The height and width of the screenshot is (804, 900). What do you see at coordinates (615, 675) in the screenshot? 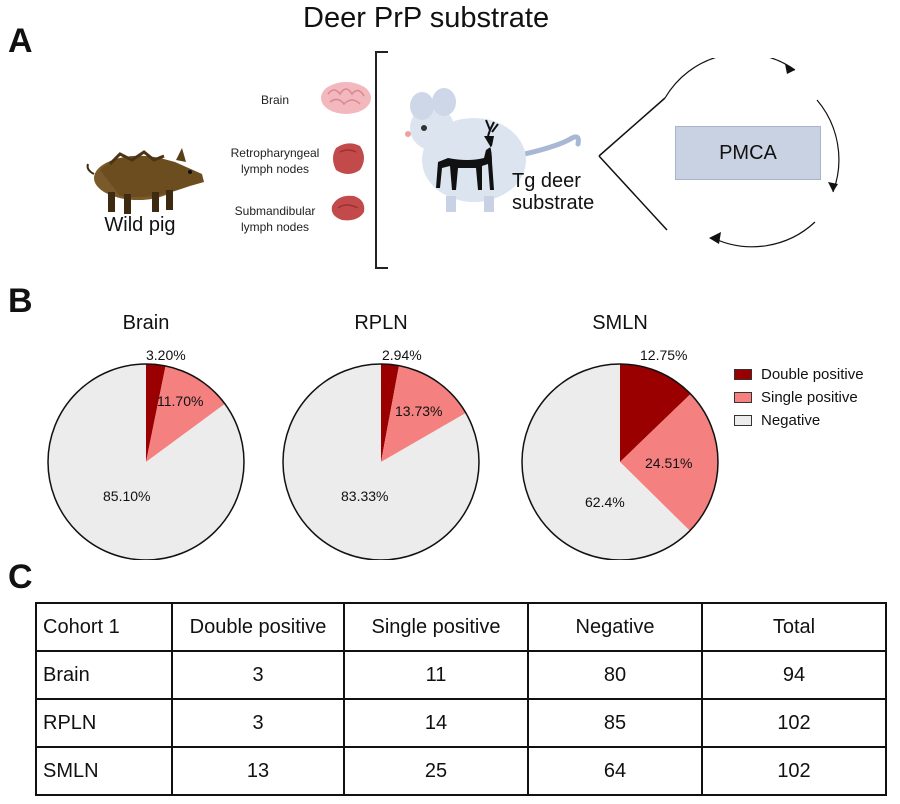
I see `table-cell: 80` at bounding box center [615, 675].